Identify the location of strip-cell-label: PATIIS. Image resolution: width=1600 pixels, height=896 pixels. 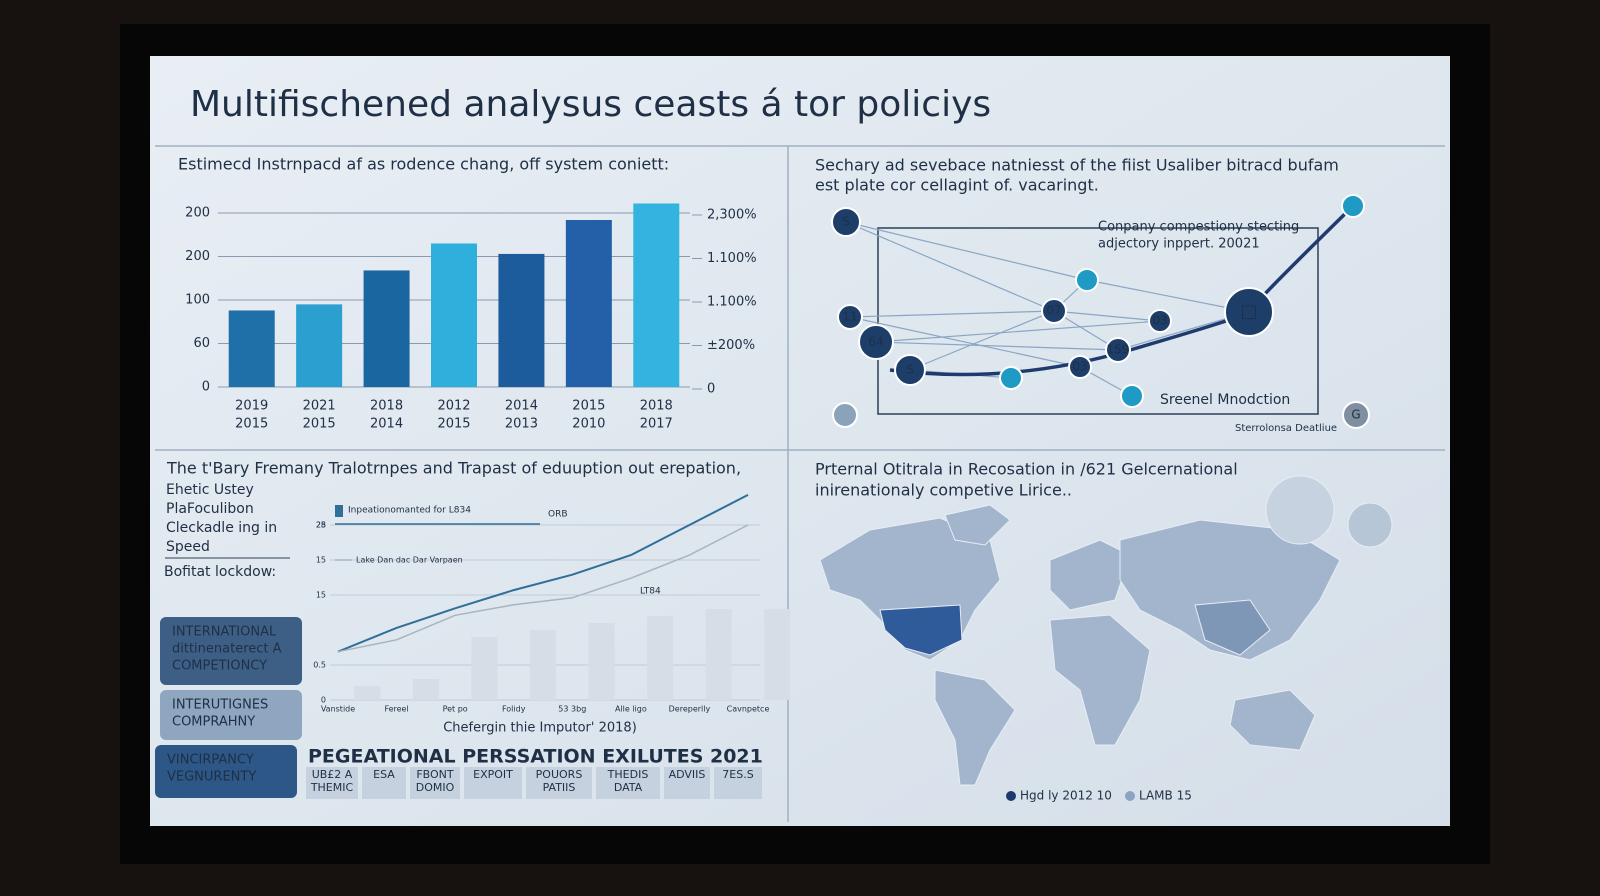
(559, 787).